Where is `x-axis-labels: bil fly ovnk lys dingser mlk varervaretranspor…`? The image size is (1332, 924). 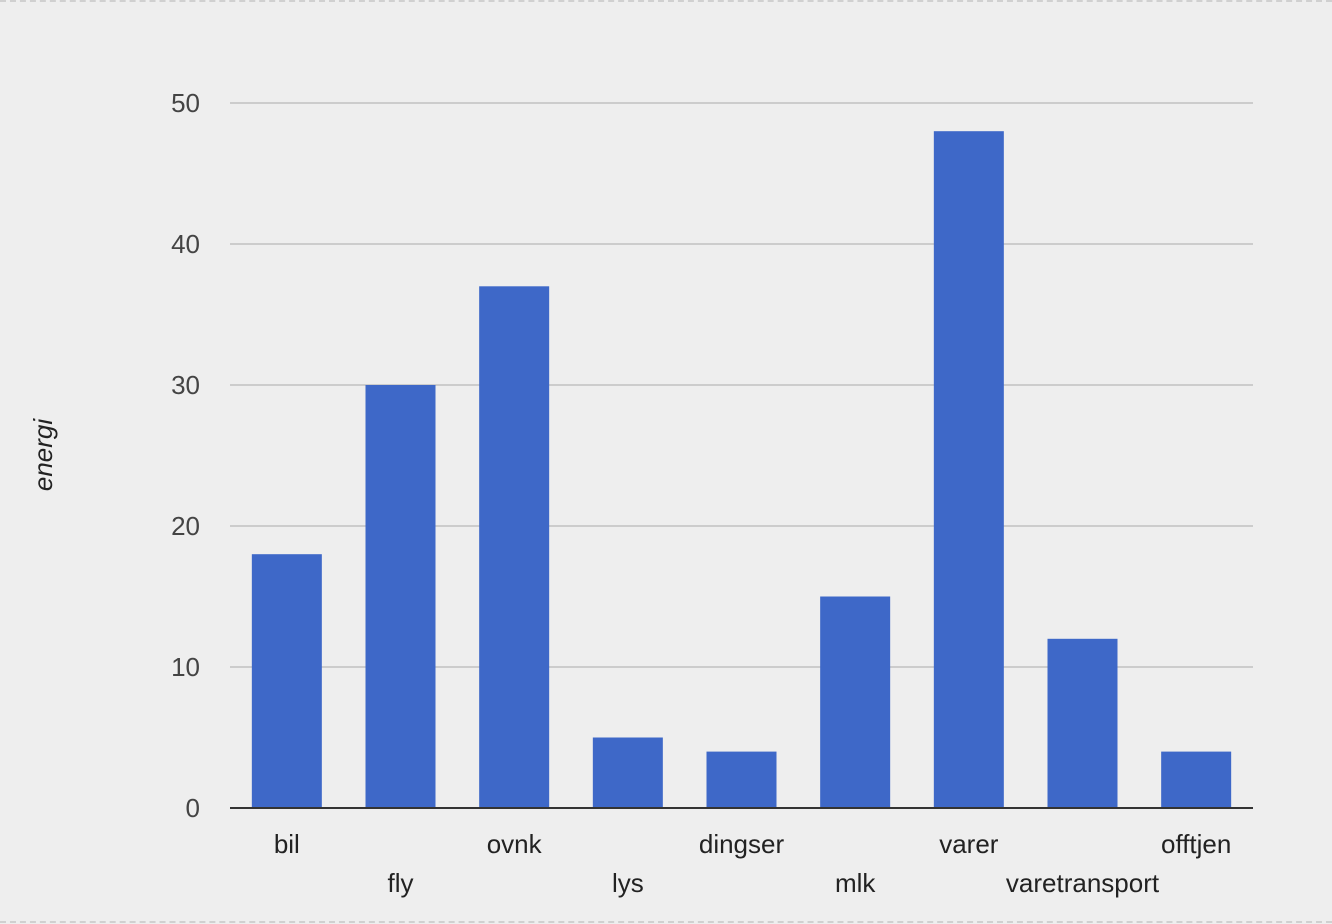 x-axis-labels: bil fly ovnk lys dingser mlk varervaretranspor… is located at coordinates (753, 863).